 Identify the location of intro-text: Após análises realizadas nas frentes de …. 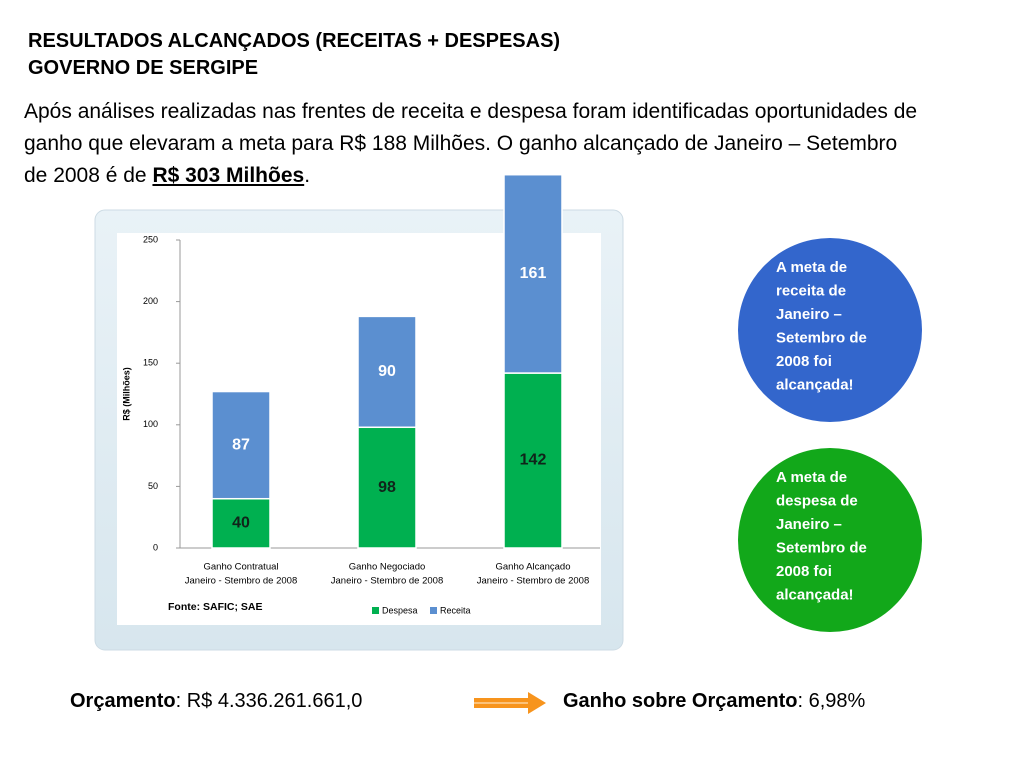
(474, 144).